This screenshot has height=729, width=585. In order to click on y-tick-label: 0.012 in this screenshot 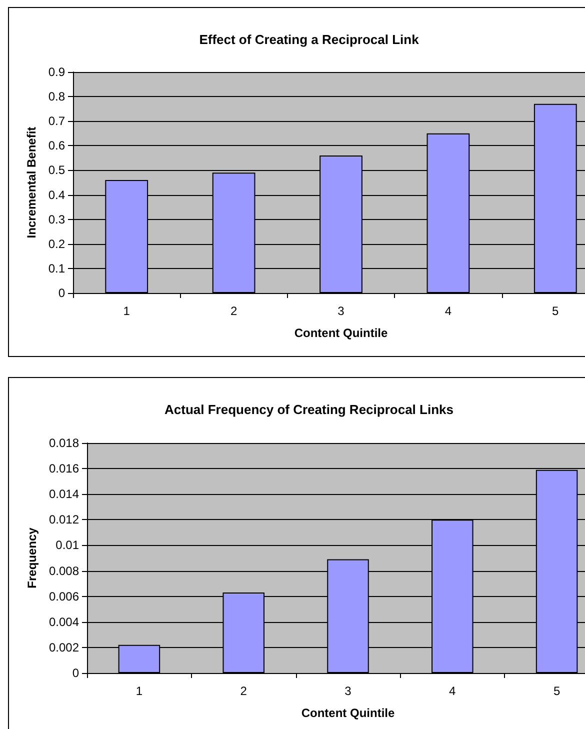, I will do `click(64, 519)`.